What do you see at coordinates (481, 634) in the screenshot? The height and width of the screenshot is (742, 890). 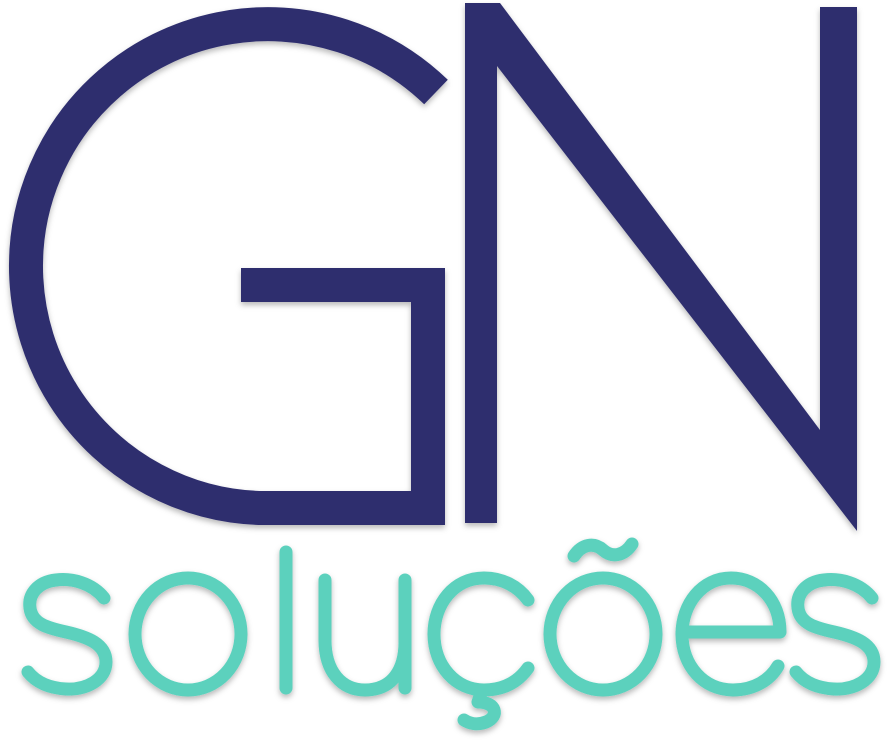 I see `wordmark-c` at bounding box center [481, 634].